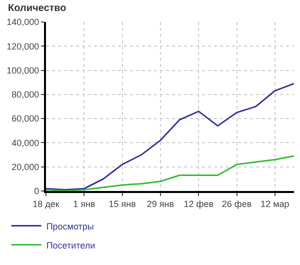 The height and width of the screenshot is (265, 300). I want to click on y-tick-label: 100,000, so click(23, 70).